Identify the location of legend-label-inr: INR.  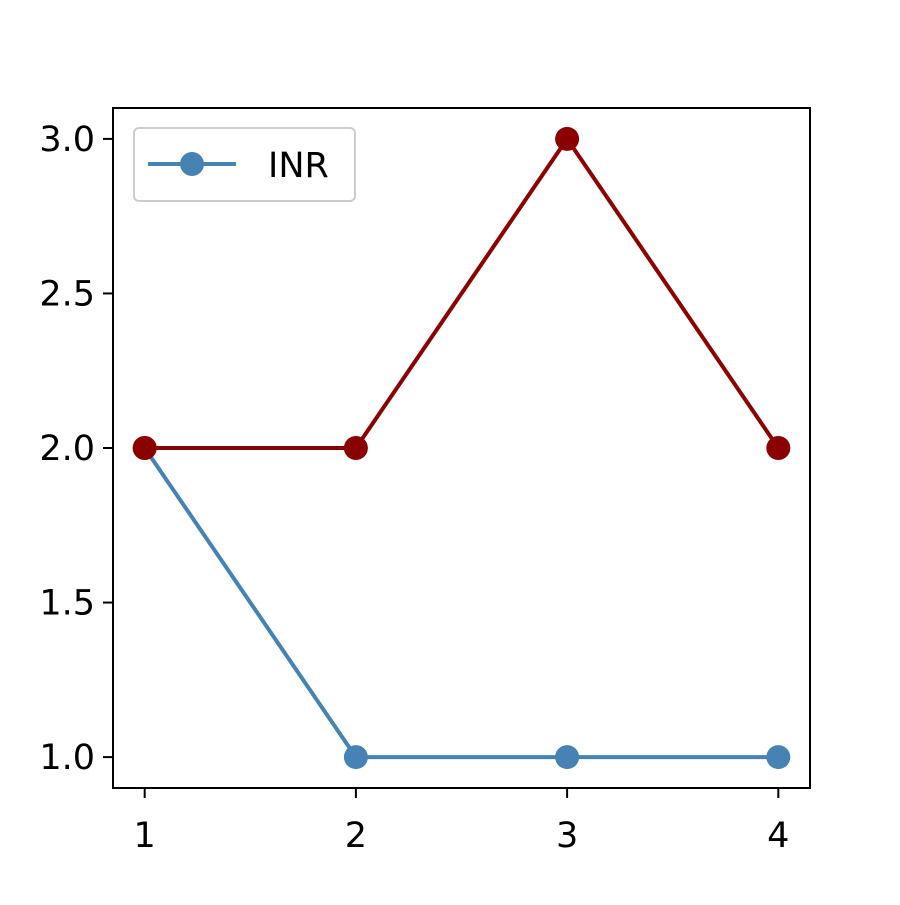
(298, 166).